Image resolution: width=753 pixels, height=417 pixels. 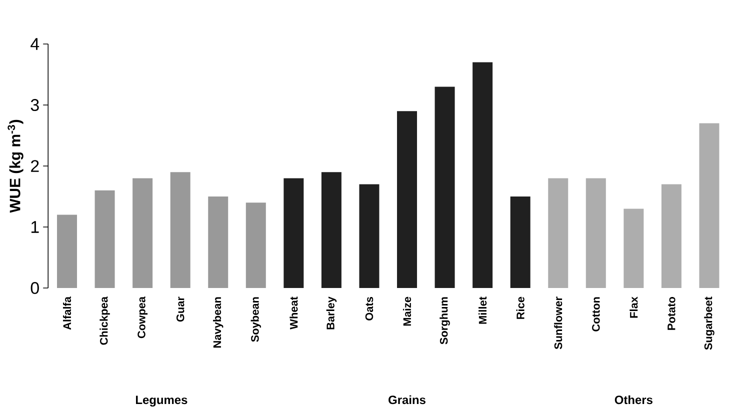 I want to click on y-tick-label: 2, so click(x=35, y=166).